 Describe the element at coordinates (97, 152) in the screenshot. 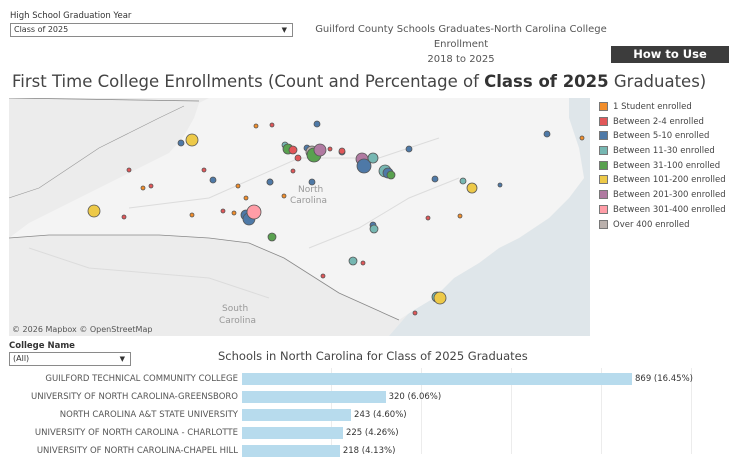

I see `nc-tn-border` at that location.